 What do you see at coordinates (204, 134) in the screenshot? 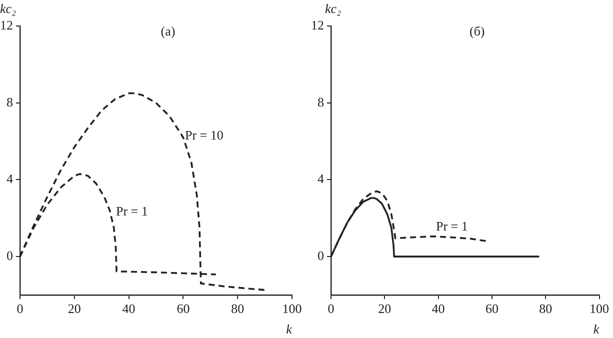
I see `series-label: Pr = 10` at bounding box center [204, 134].